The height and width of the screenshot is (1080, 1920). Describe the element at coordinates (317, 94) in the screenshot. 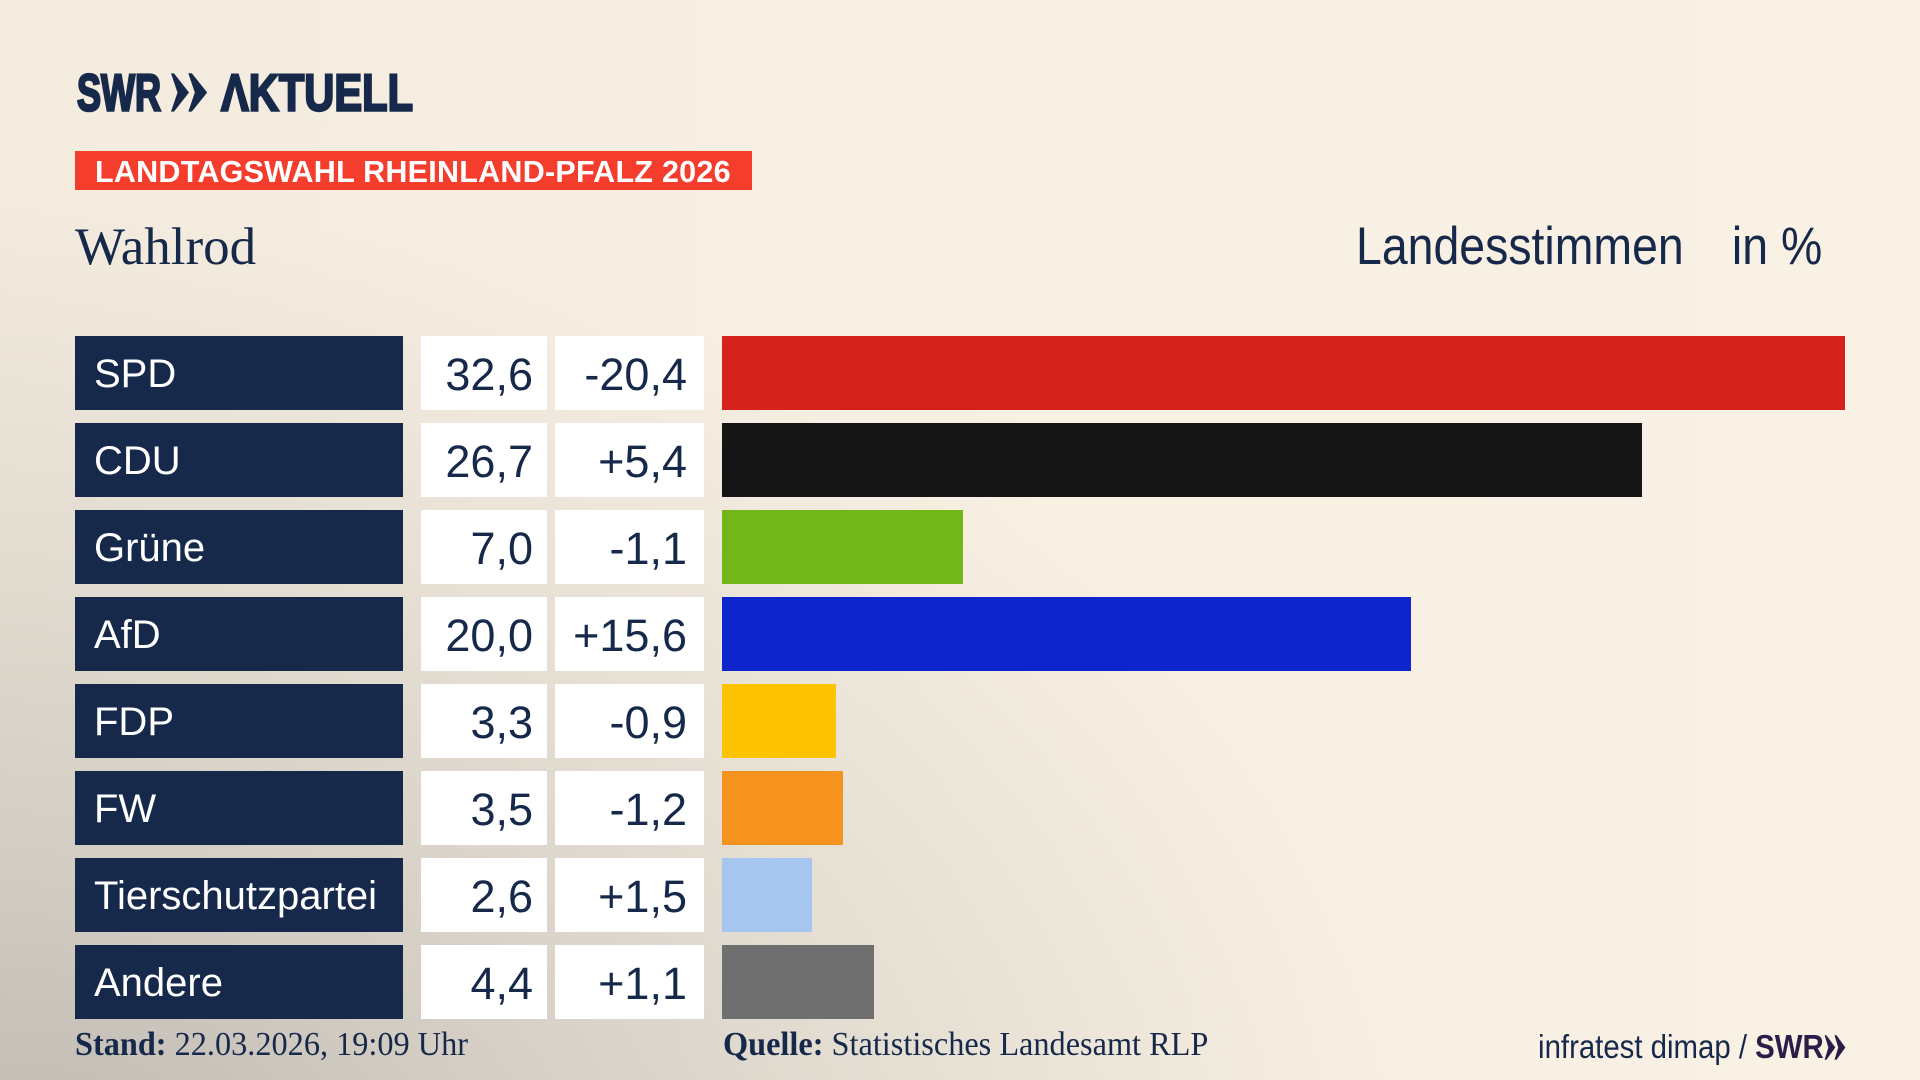

I see `svg-text: ΛKTUELL` at that location.